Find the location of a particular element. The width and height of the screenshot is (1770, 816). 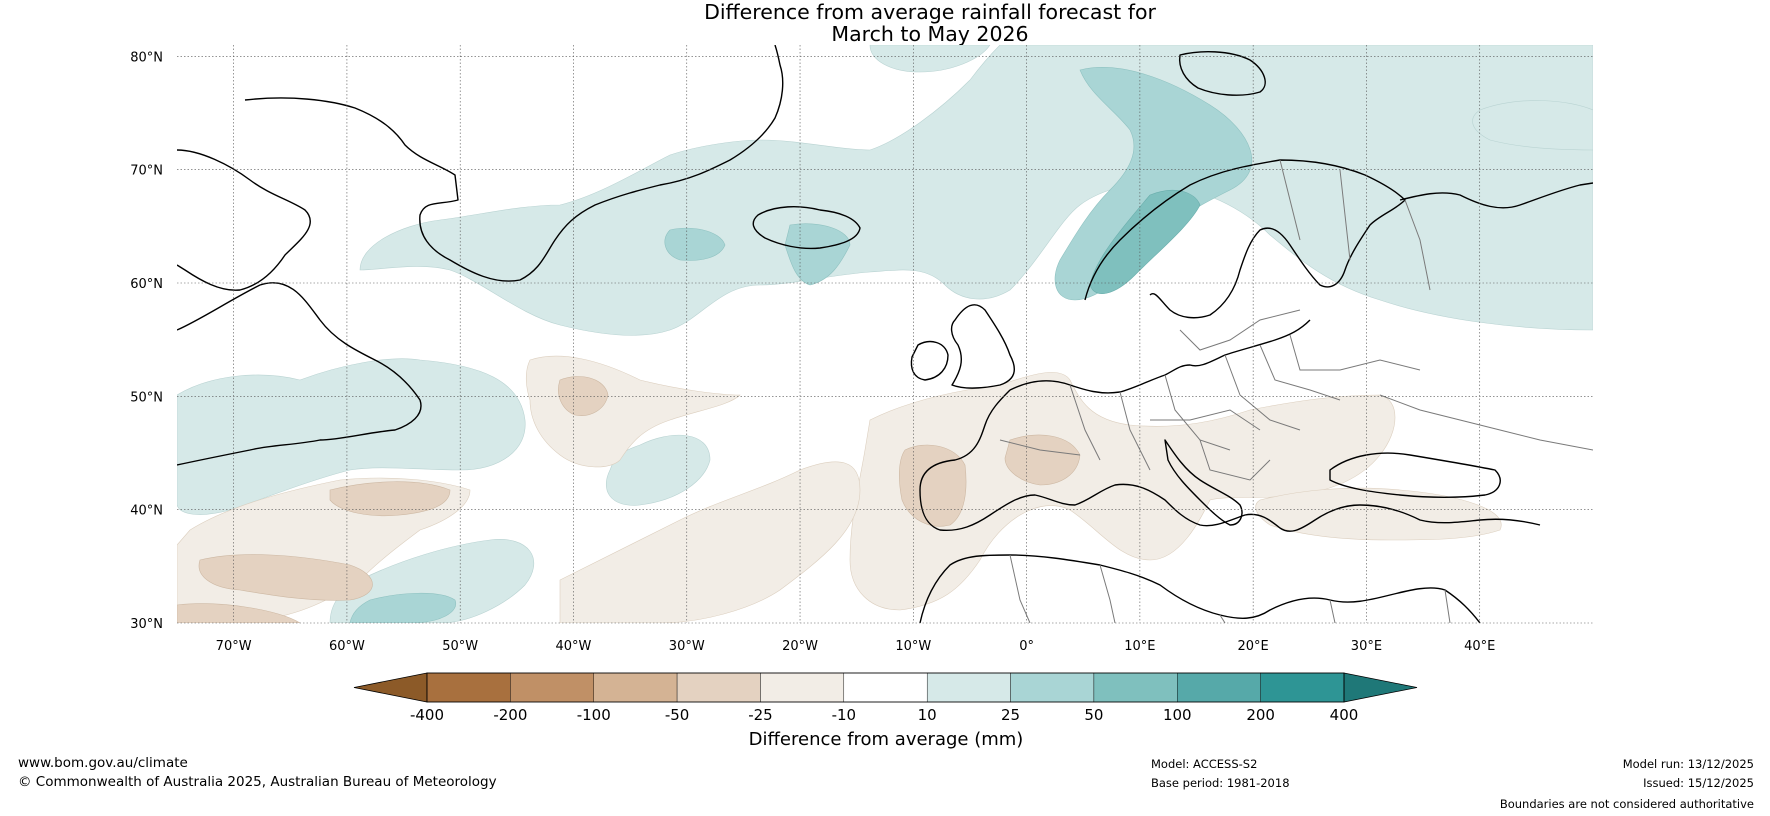

colorbar-tick-label: -50 is located at coordinates (677, 715).